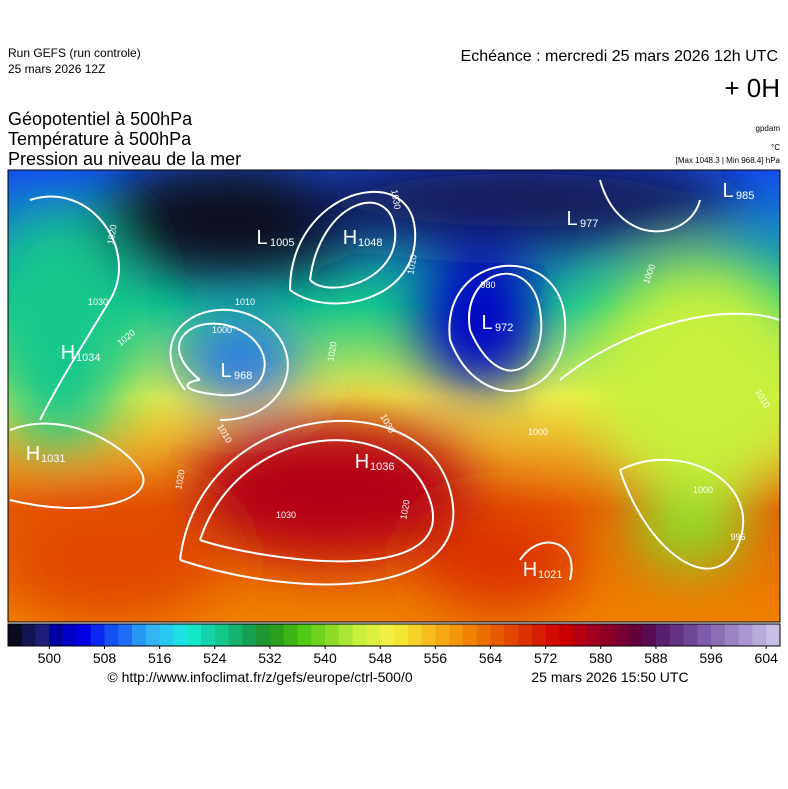  Describe the element at coordinates (487, 285) in the screenshot. I see `isobar-label: 980` at that location.